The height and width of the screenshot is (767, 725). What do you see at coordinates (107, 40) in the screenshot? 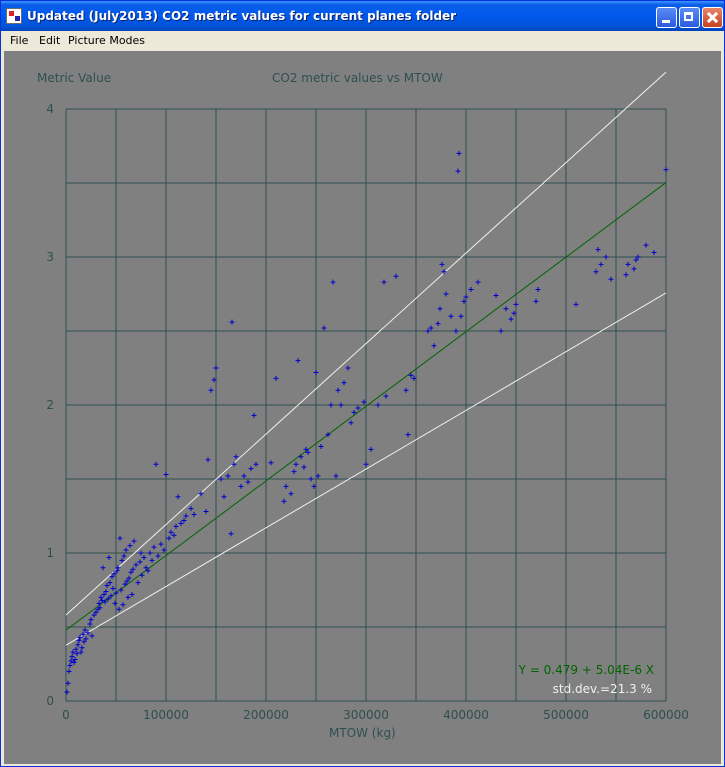
I see `menu-picture-modes: Picture Modes` at bounding box center [107, 40].